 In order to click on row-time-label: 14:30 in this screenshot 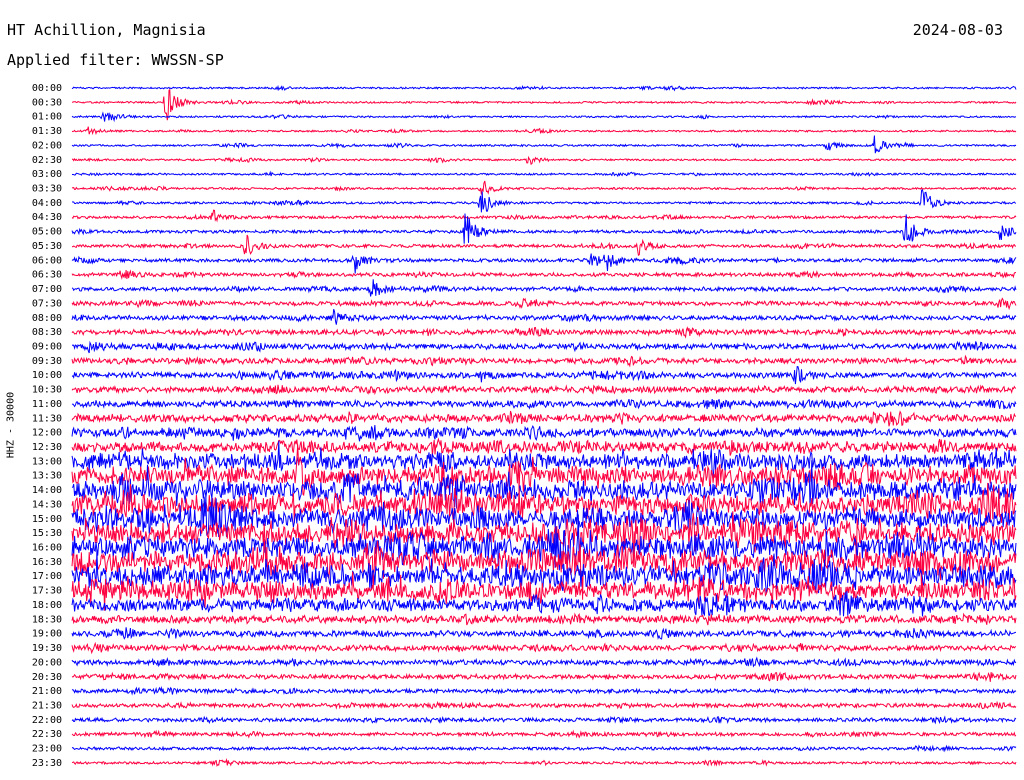, I will do `click(47, 504)`.